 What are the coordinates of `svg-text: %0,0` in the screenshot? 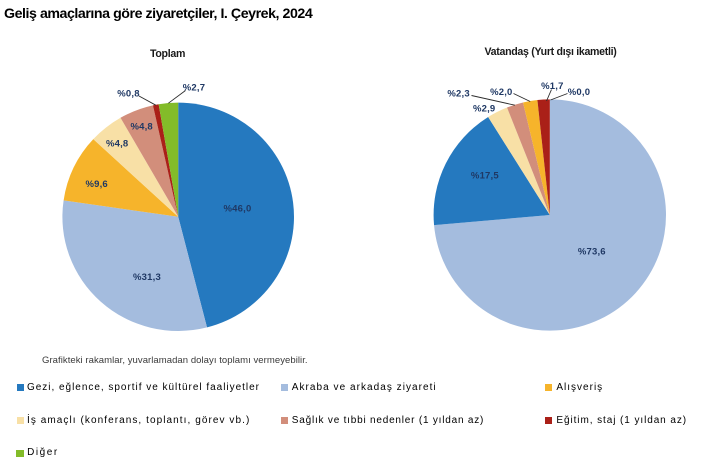 It's located at (579, 92).